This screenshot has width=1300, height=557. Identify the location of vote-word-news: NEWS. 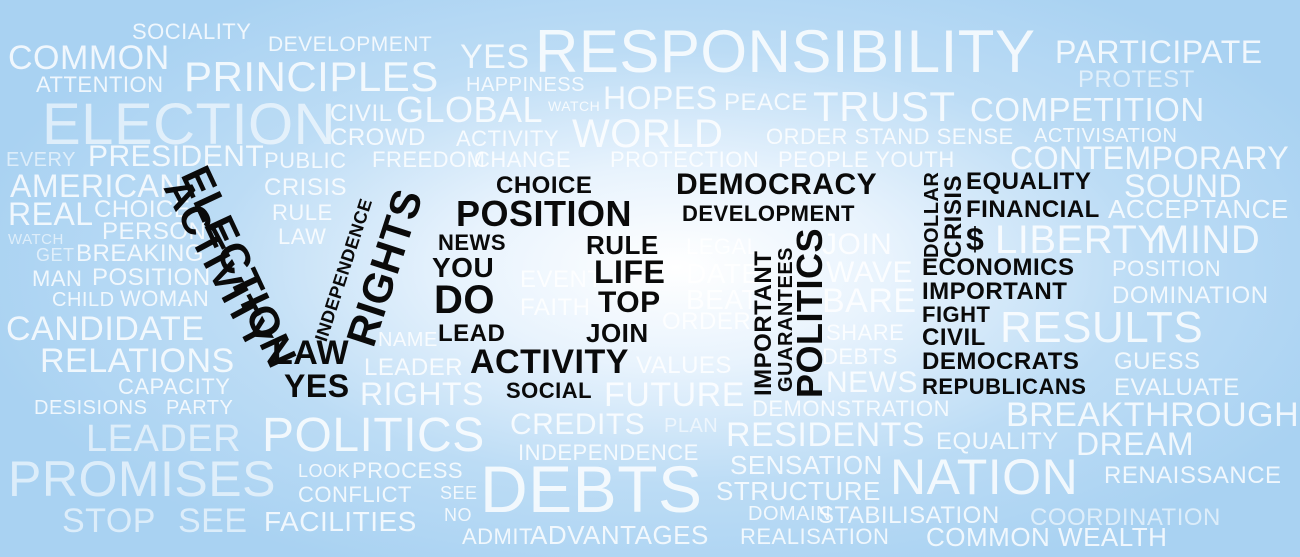
(472, 242).